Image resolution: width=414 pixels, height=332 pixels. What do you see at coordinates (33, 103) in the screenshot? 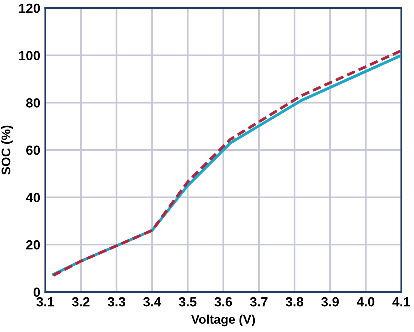
I see `y-tick-label: 80` at bounding box center [33, 103].